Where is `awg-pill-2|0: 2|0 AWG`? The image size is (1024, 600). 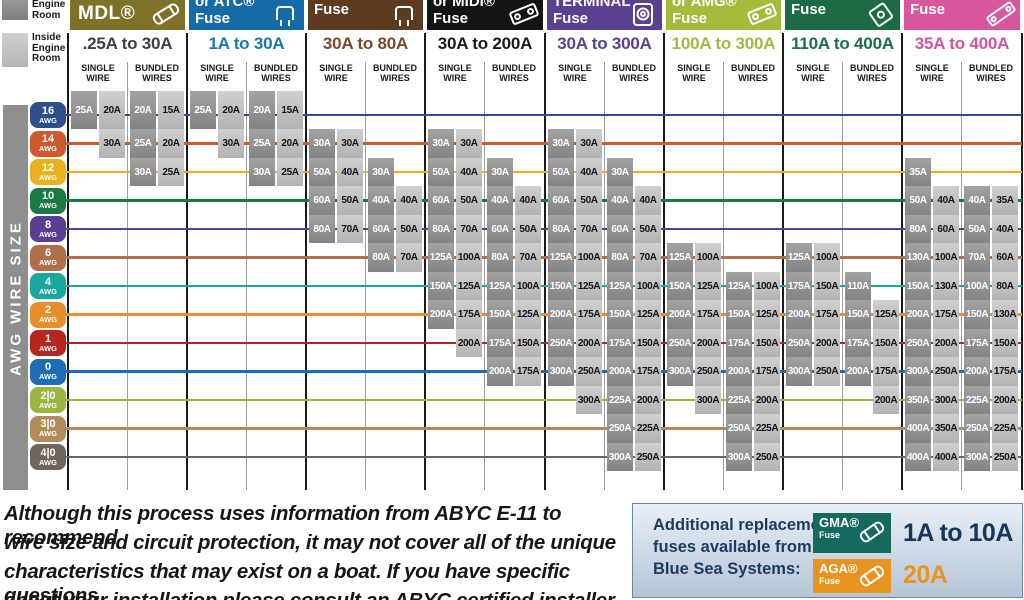
awg-pill-2|0: 2|0 AWG is located at coordinates (48, 400).